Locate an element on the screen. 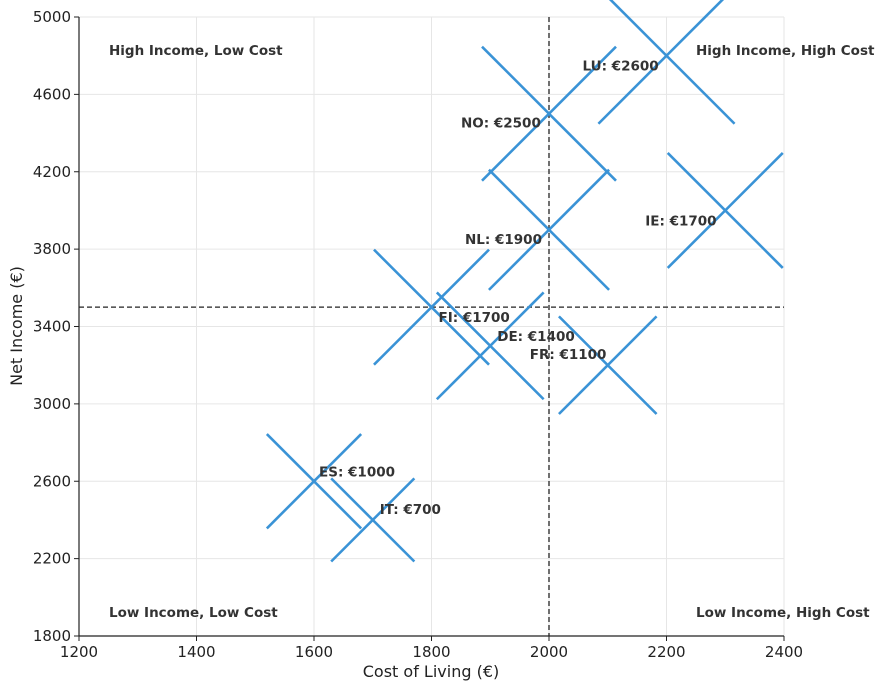  y-axis-label: Net Income (€) is located at coordinates (16, 326).